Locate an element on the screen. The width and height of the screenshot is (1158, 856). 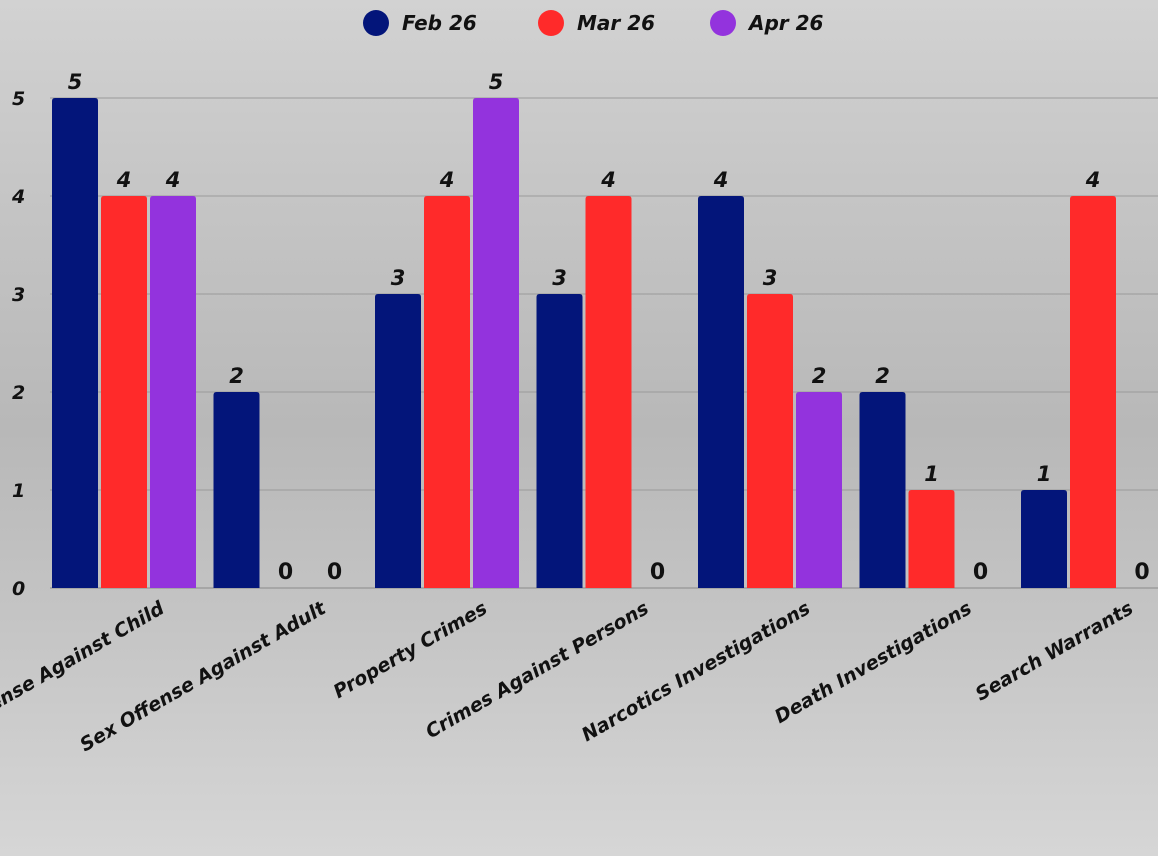
y-tick-label: 3 is located at coordinates (18, 295).